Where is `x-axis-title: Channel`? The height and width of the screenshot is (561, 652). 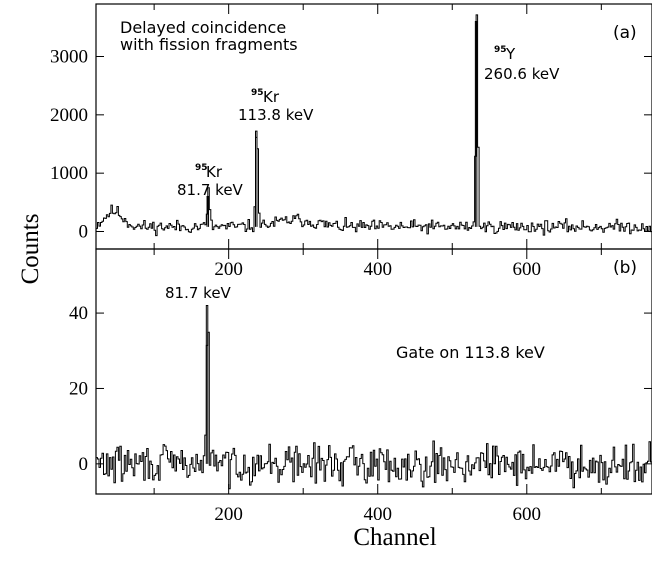 x-axis-title: Channel is located at coordinates (394, 537).